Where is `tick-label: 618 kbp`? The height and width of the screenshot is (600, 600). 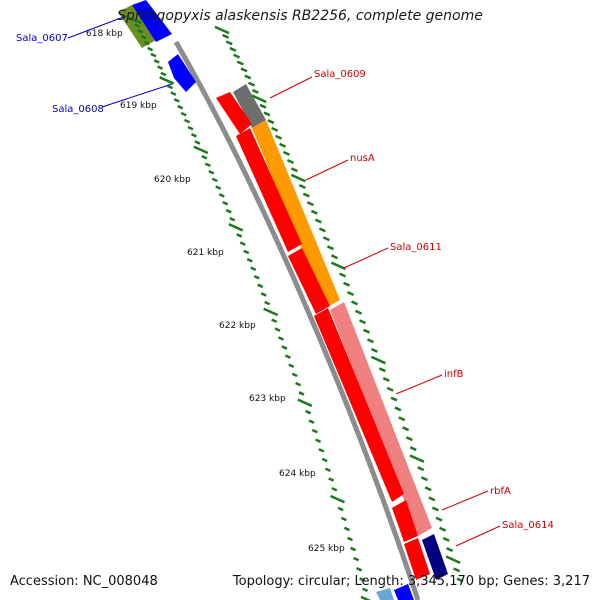
tick-label: 618 kbp is located at coordinates (104, 34).